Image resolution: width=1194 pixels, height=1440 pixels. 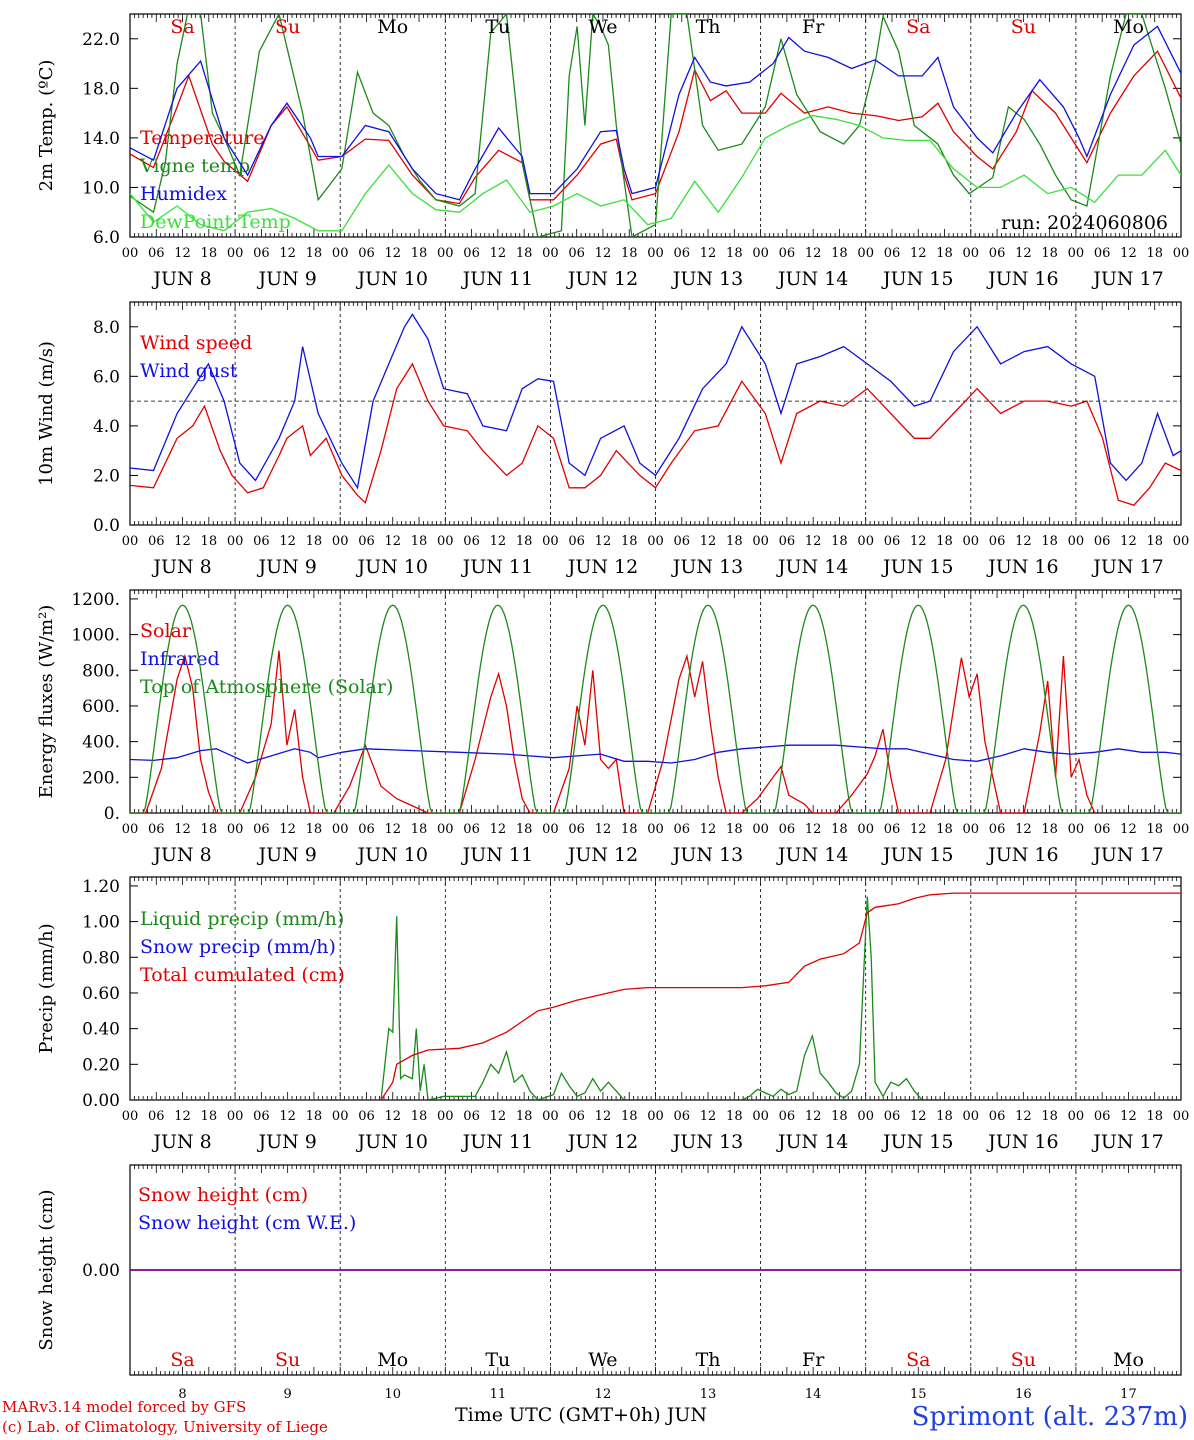 I want to click on legend-entry: Humidex, so click(x=183, y=194).